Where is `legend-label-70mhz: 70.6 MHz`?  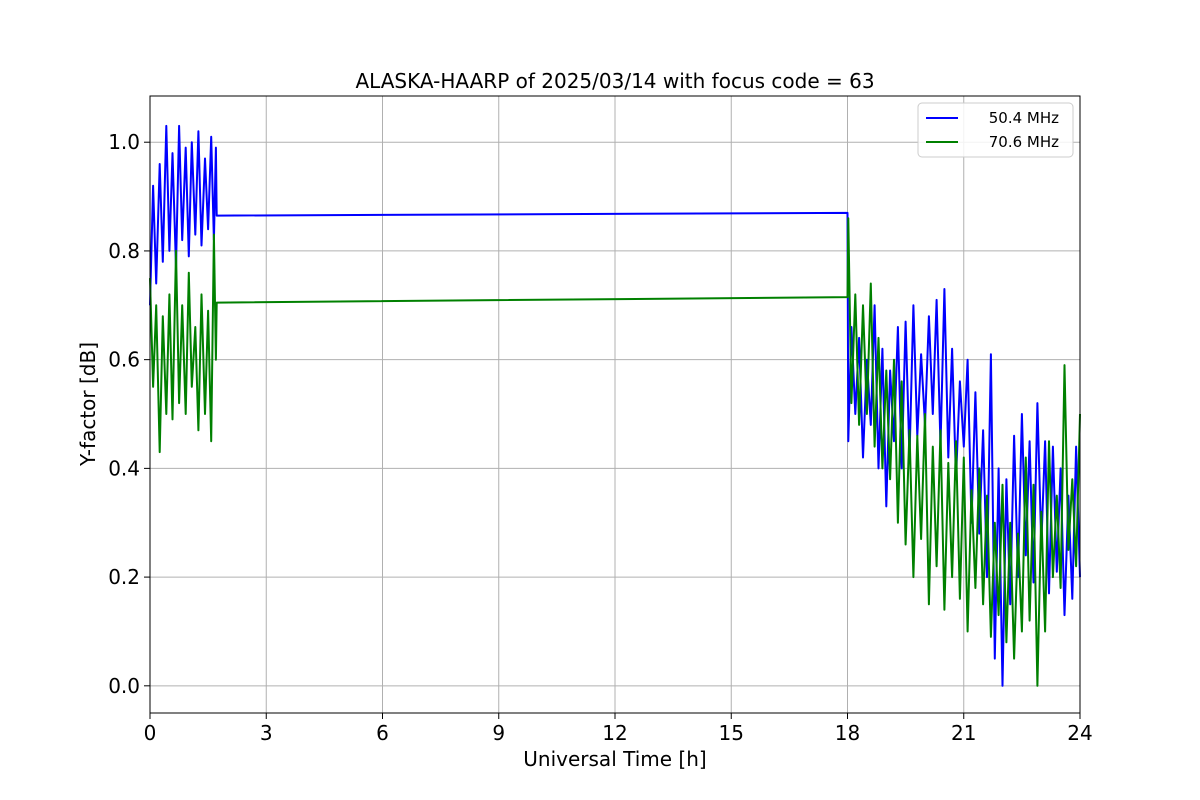 legend-label-70mhz: 70.6 MHz is located at coordinates (1024, 142).